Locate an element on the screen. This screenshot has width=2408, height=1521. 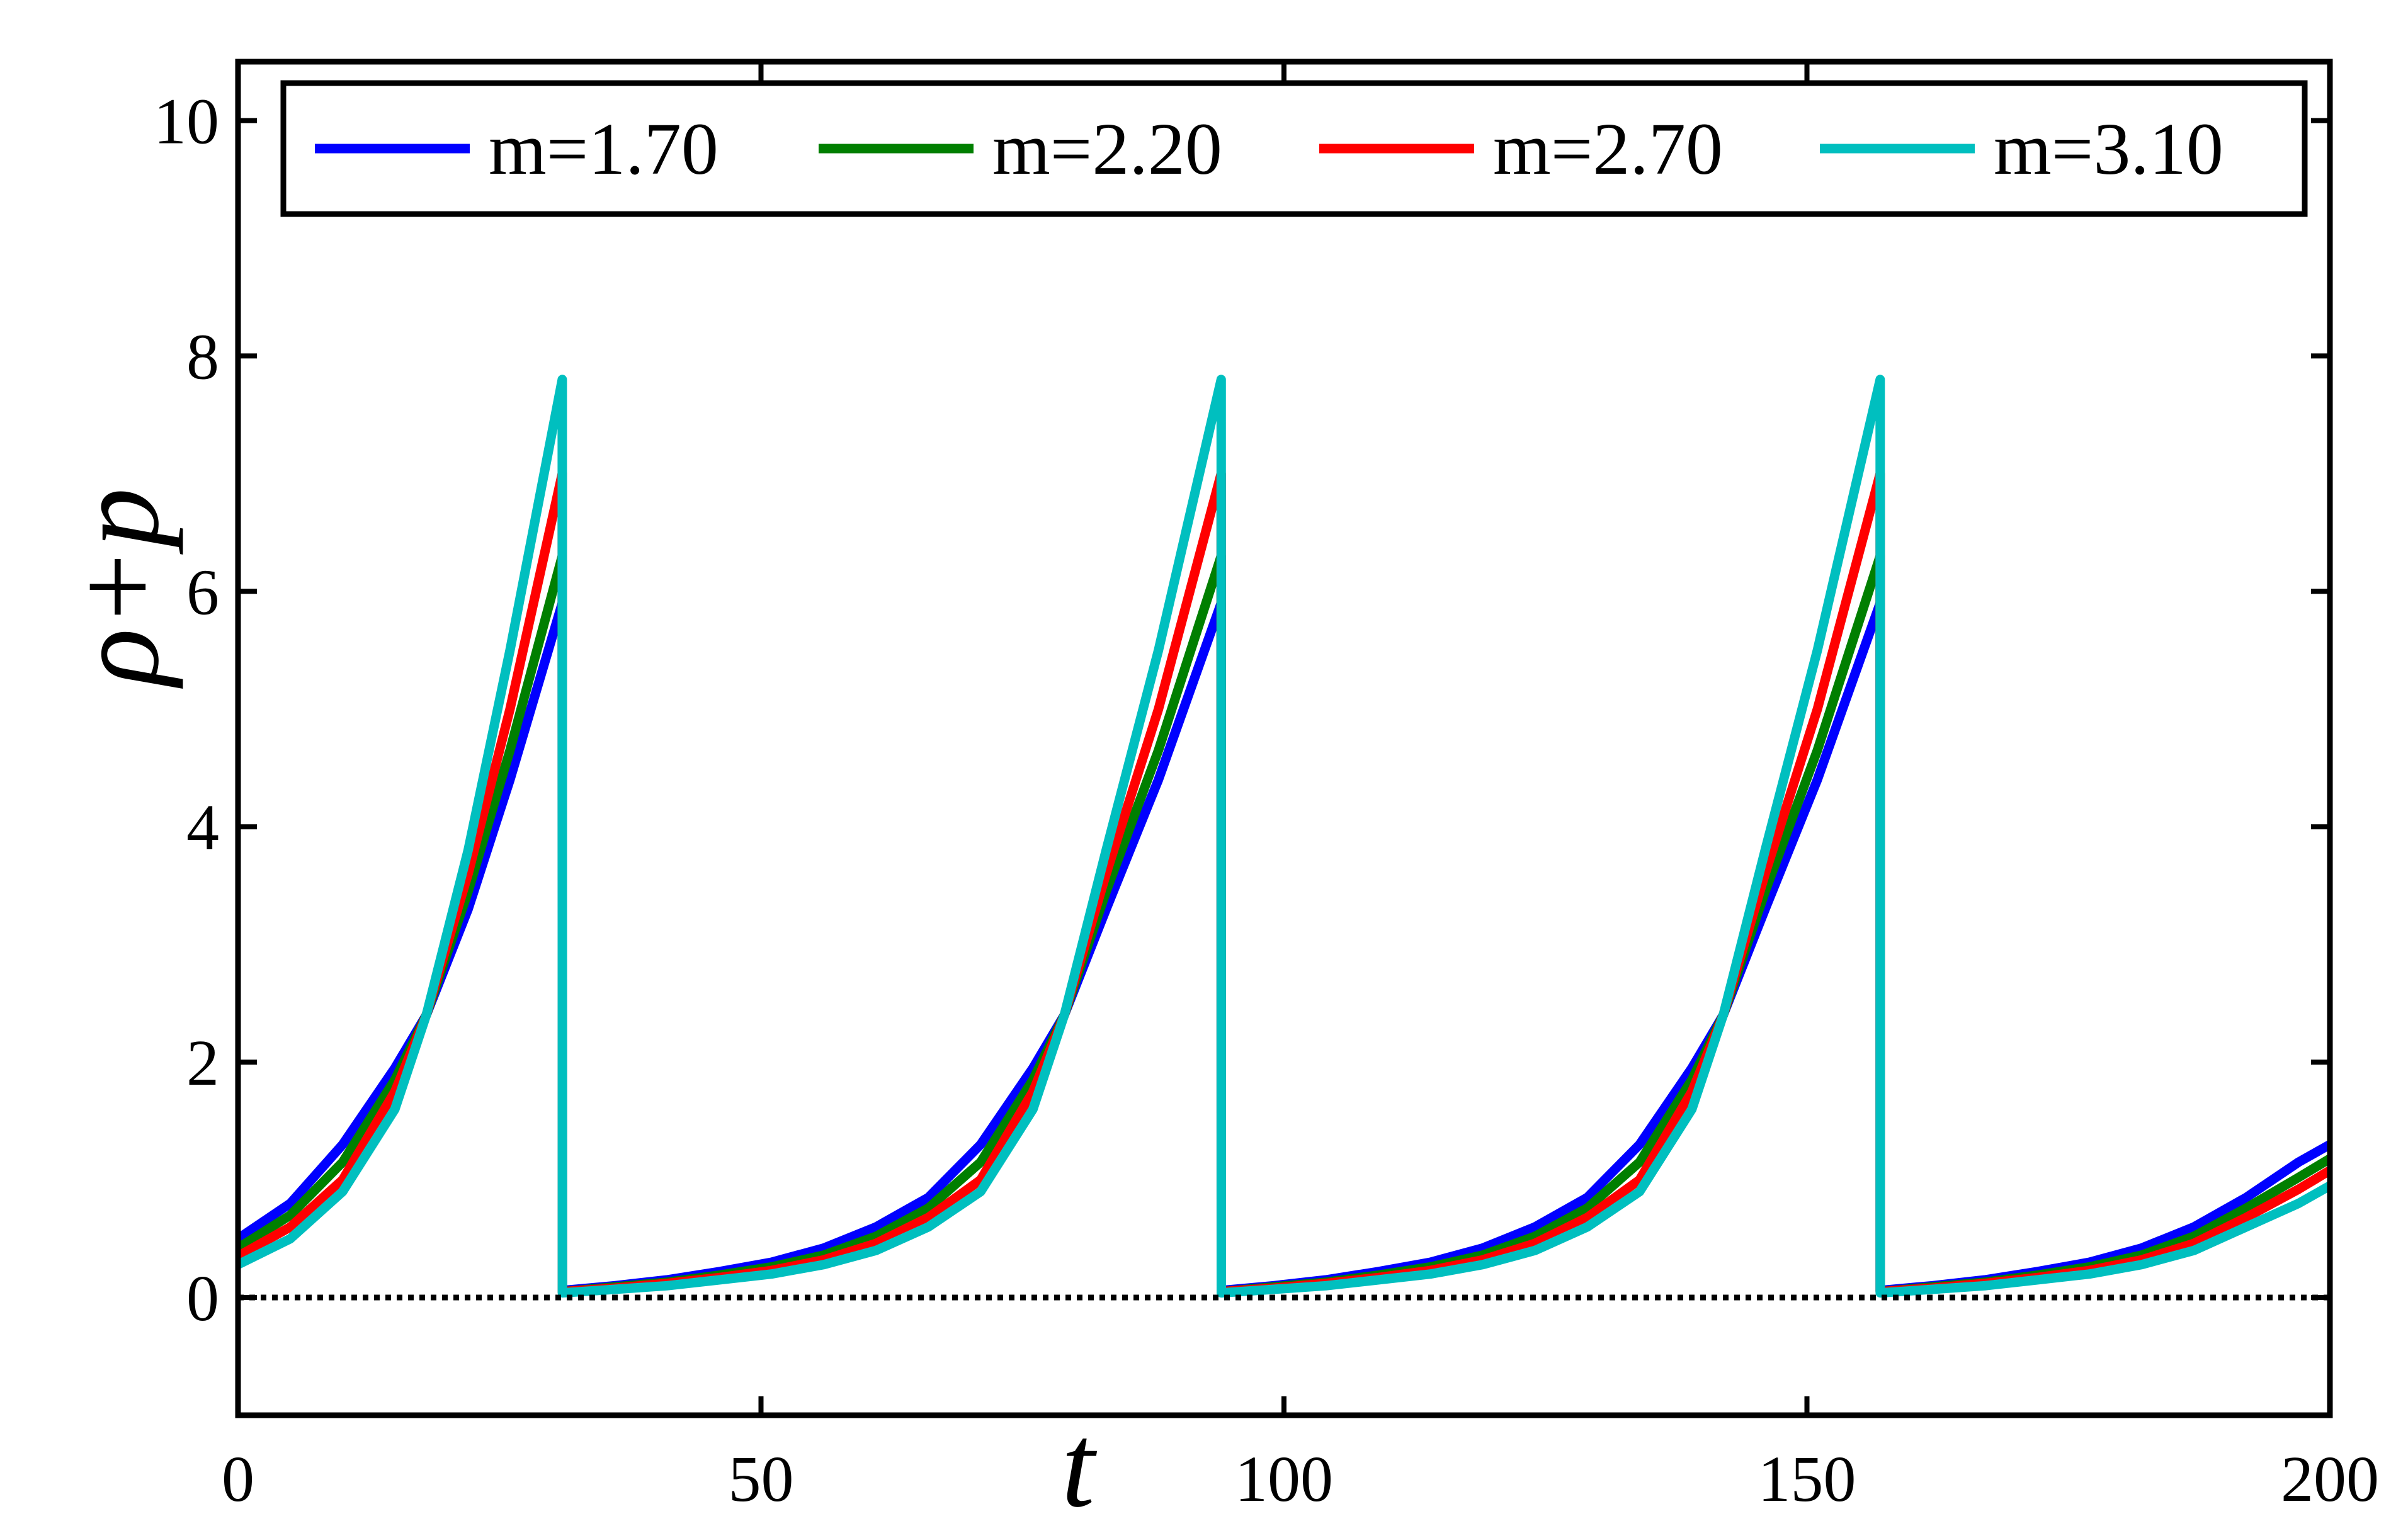
legend-label-2: m=2.20 is located at coordinates (1107, 149).